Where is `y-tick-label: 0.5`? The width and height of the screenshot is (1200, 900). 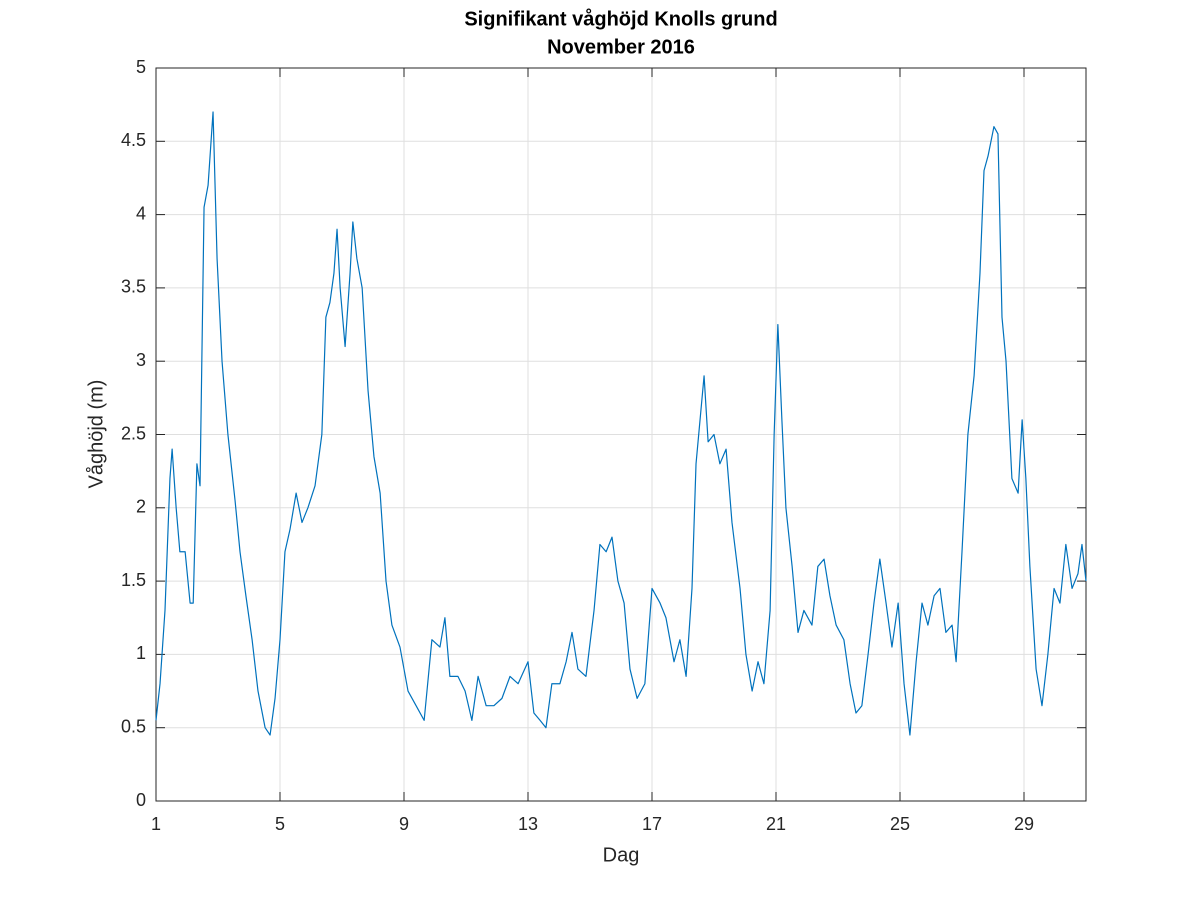
y-tick-label: 0.5 is located at coordinates (133, 726).